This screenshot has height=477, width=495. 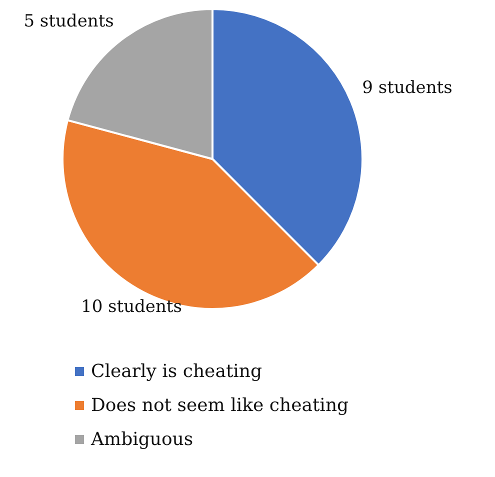 I want to click on data-label: 5 students, so click(x=69, y=21).